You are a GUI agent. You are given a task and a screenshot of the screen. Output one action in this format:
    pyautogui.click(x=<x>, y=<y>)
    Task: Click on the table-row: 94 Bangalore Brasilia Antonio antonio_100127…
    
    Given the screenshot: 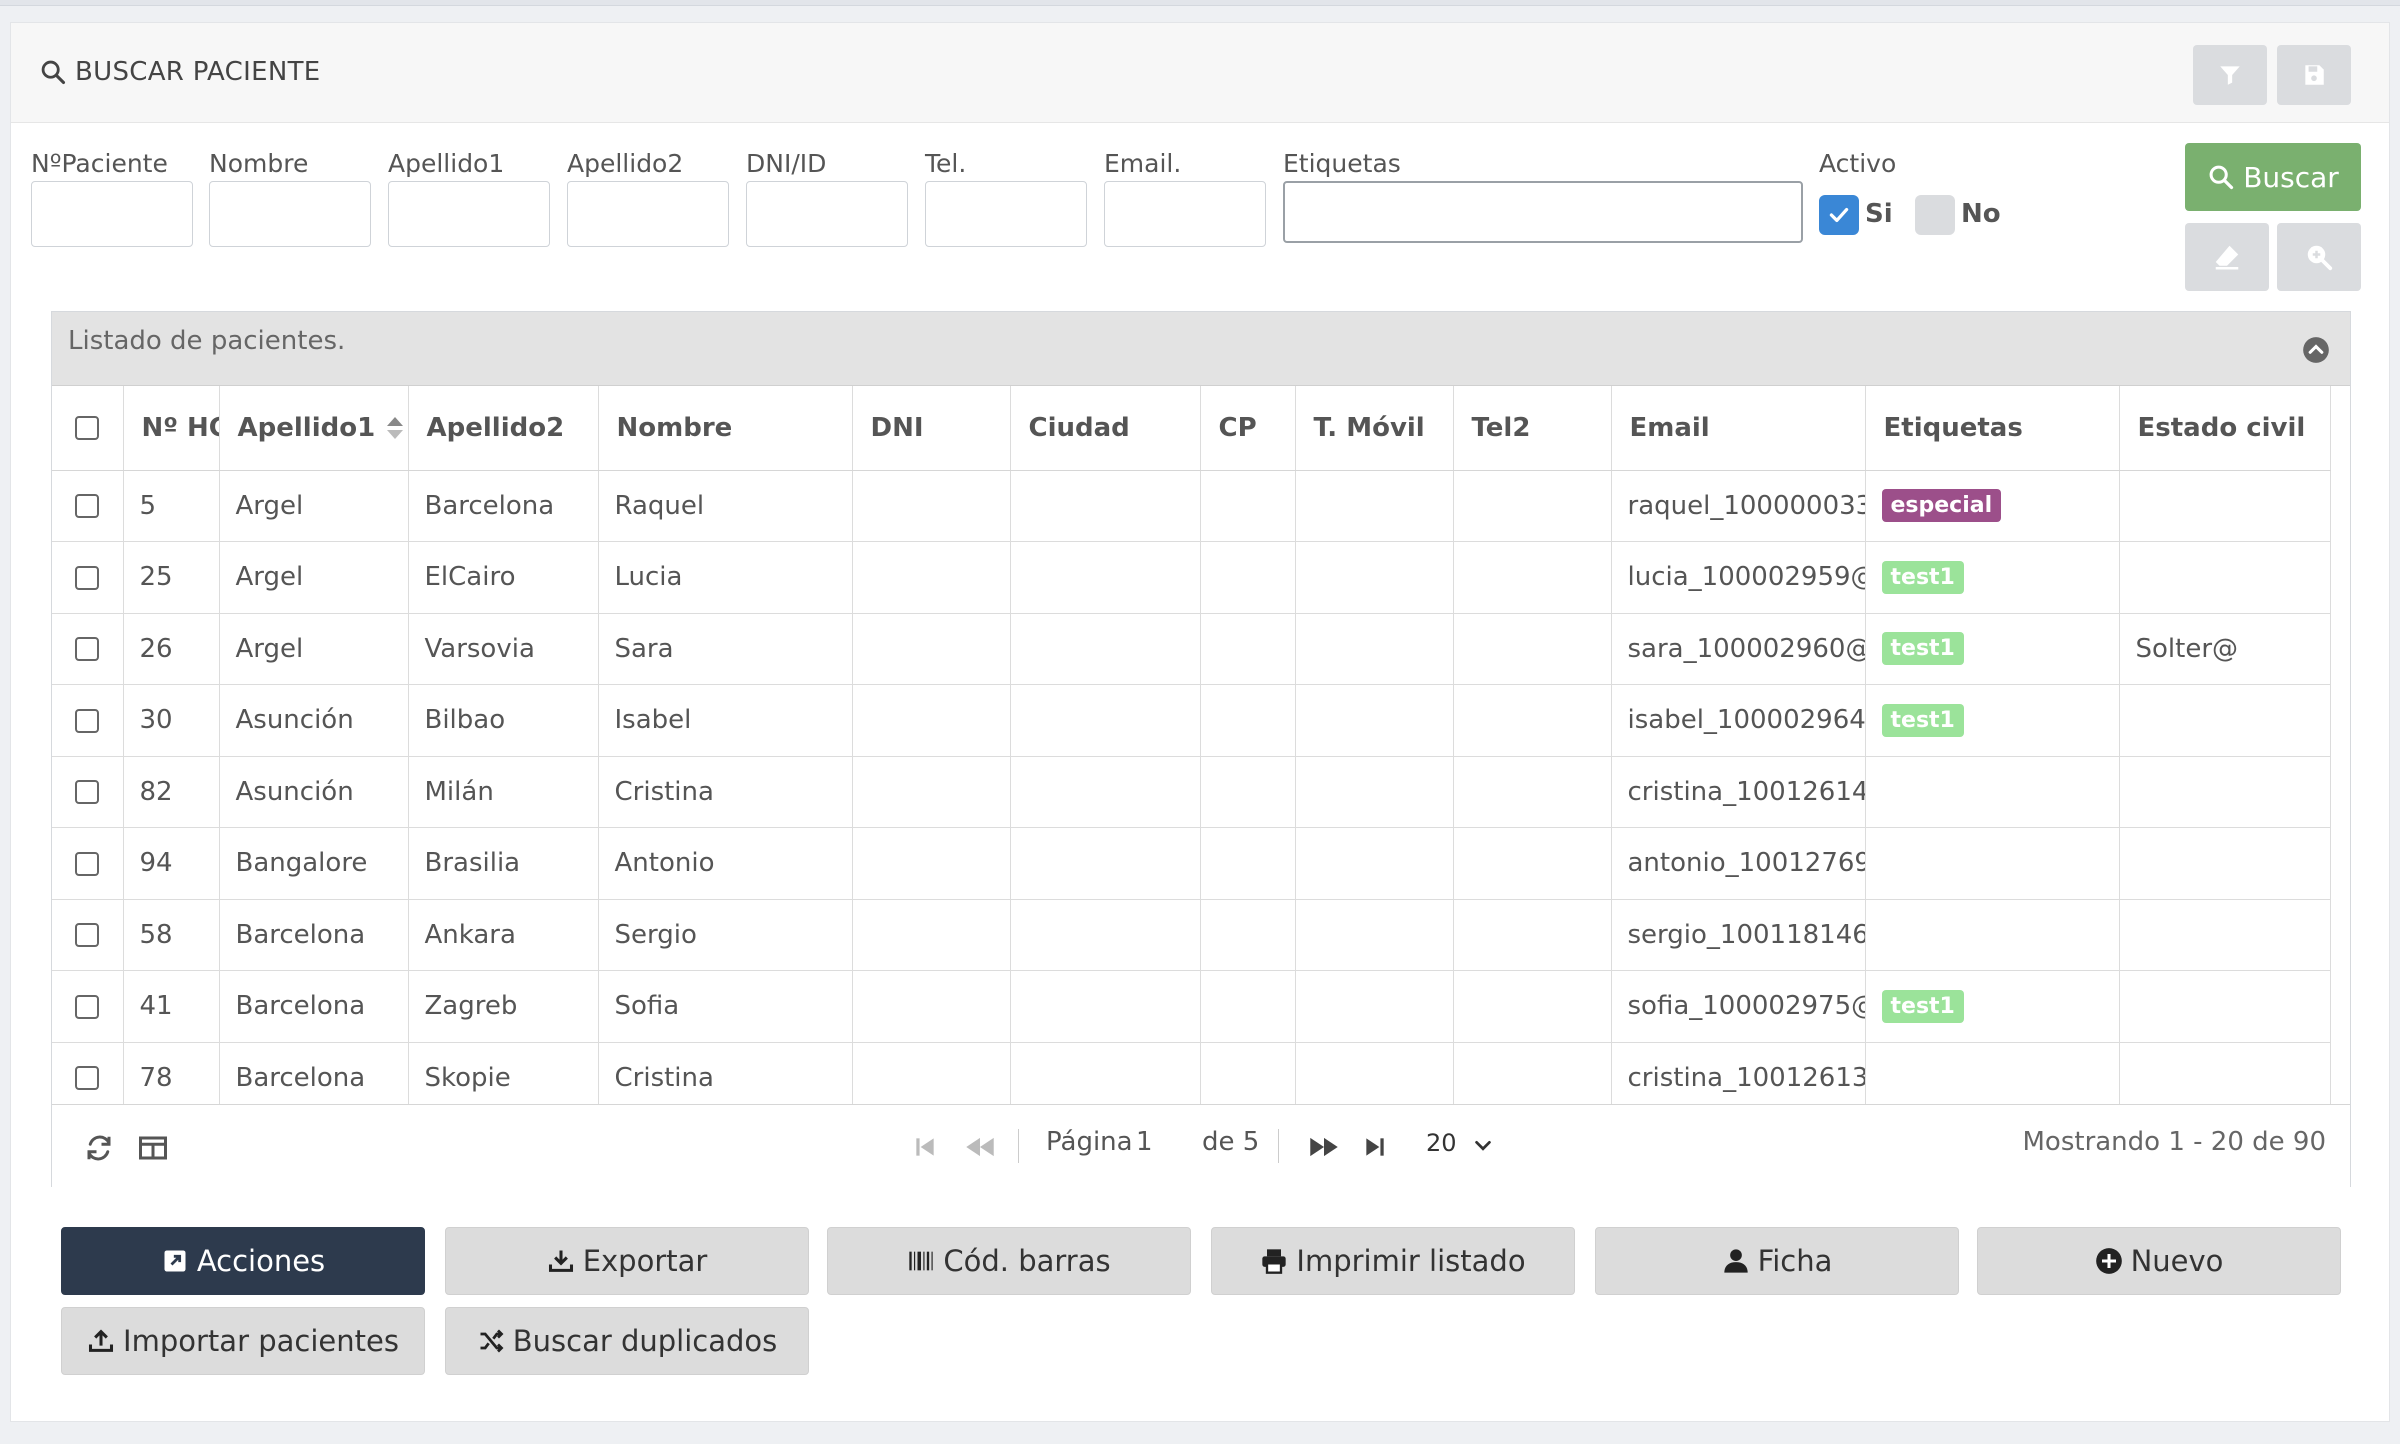 What is the action you would take?
    pyautogui.click(x=1191, y=863)
    